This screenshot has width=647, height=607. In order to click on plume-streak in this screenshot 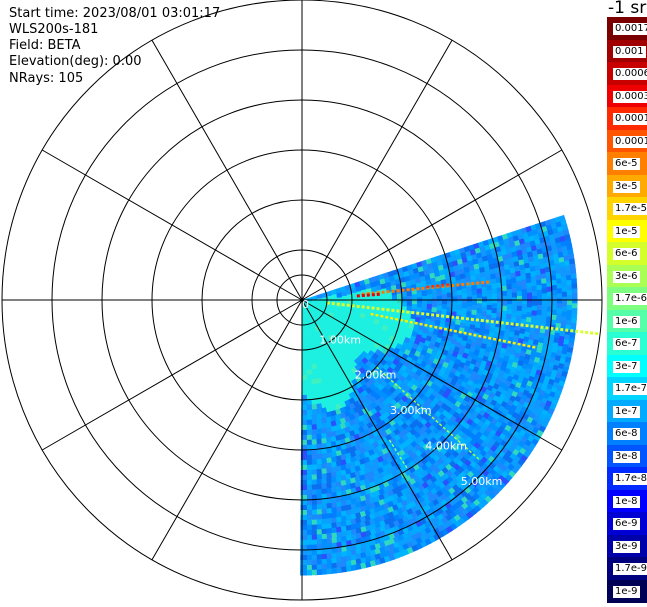, I will do `click(428, 414)`.